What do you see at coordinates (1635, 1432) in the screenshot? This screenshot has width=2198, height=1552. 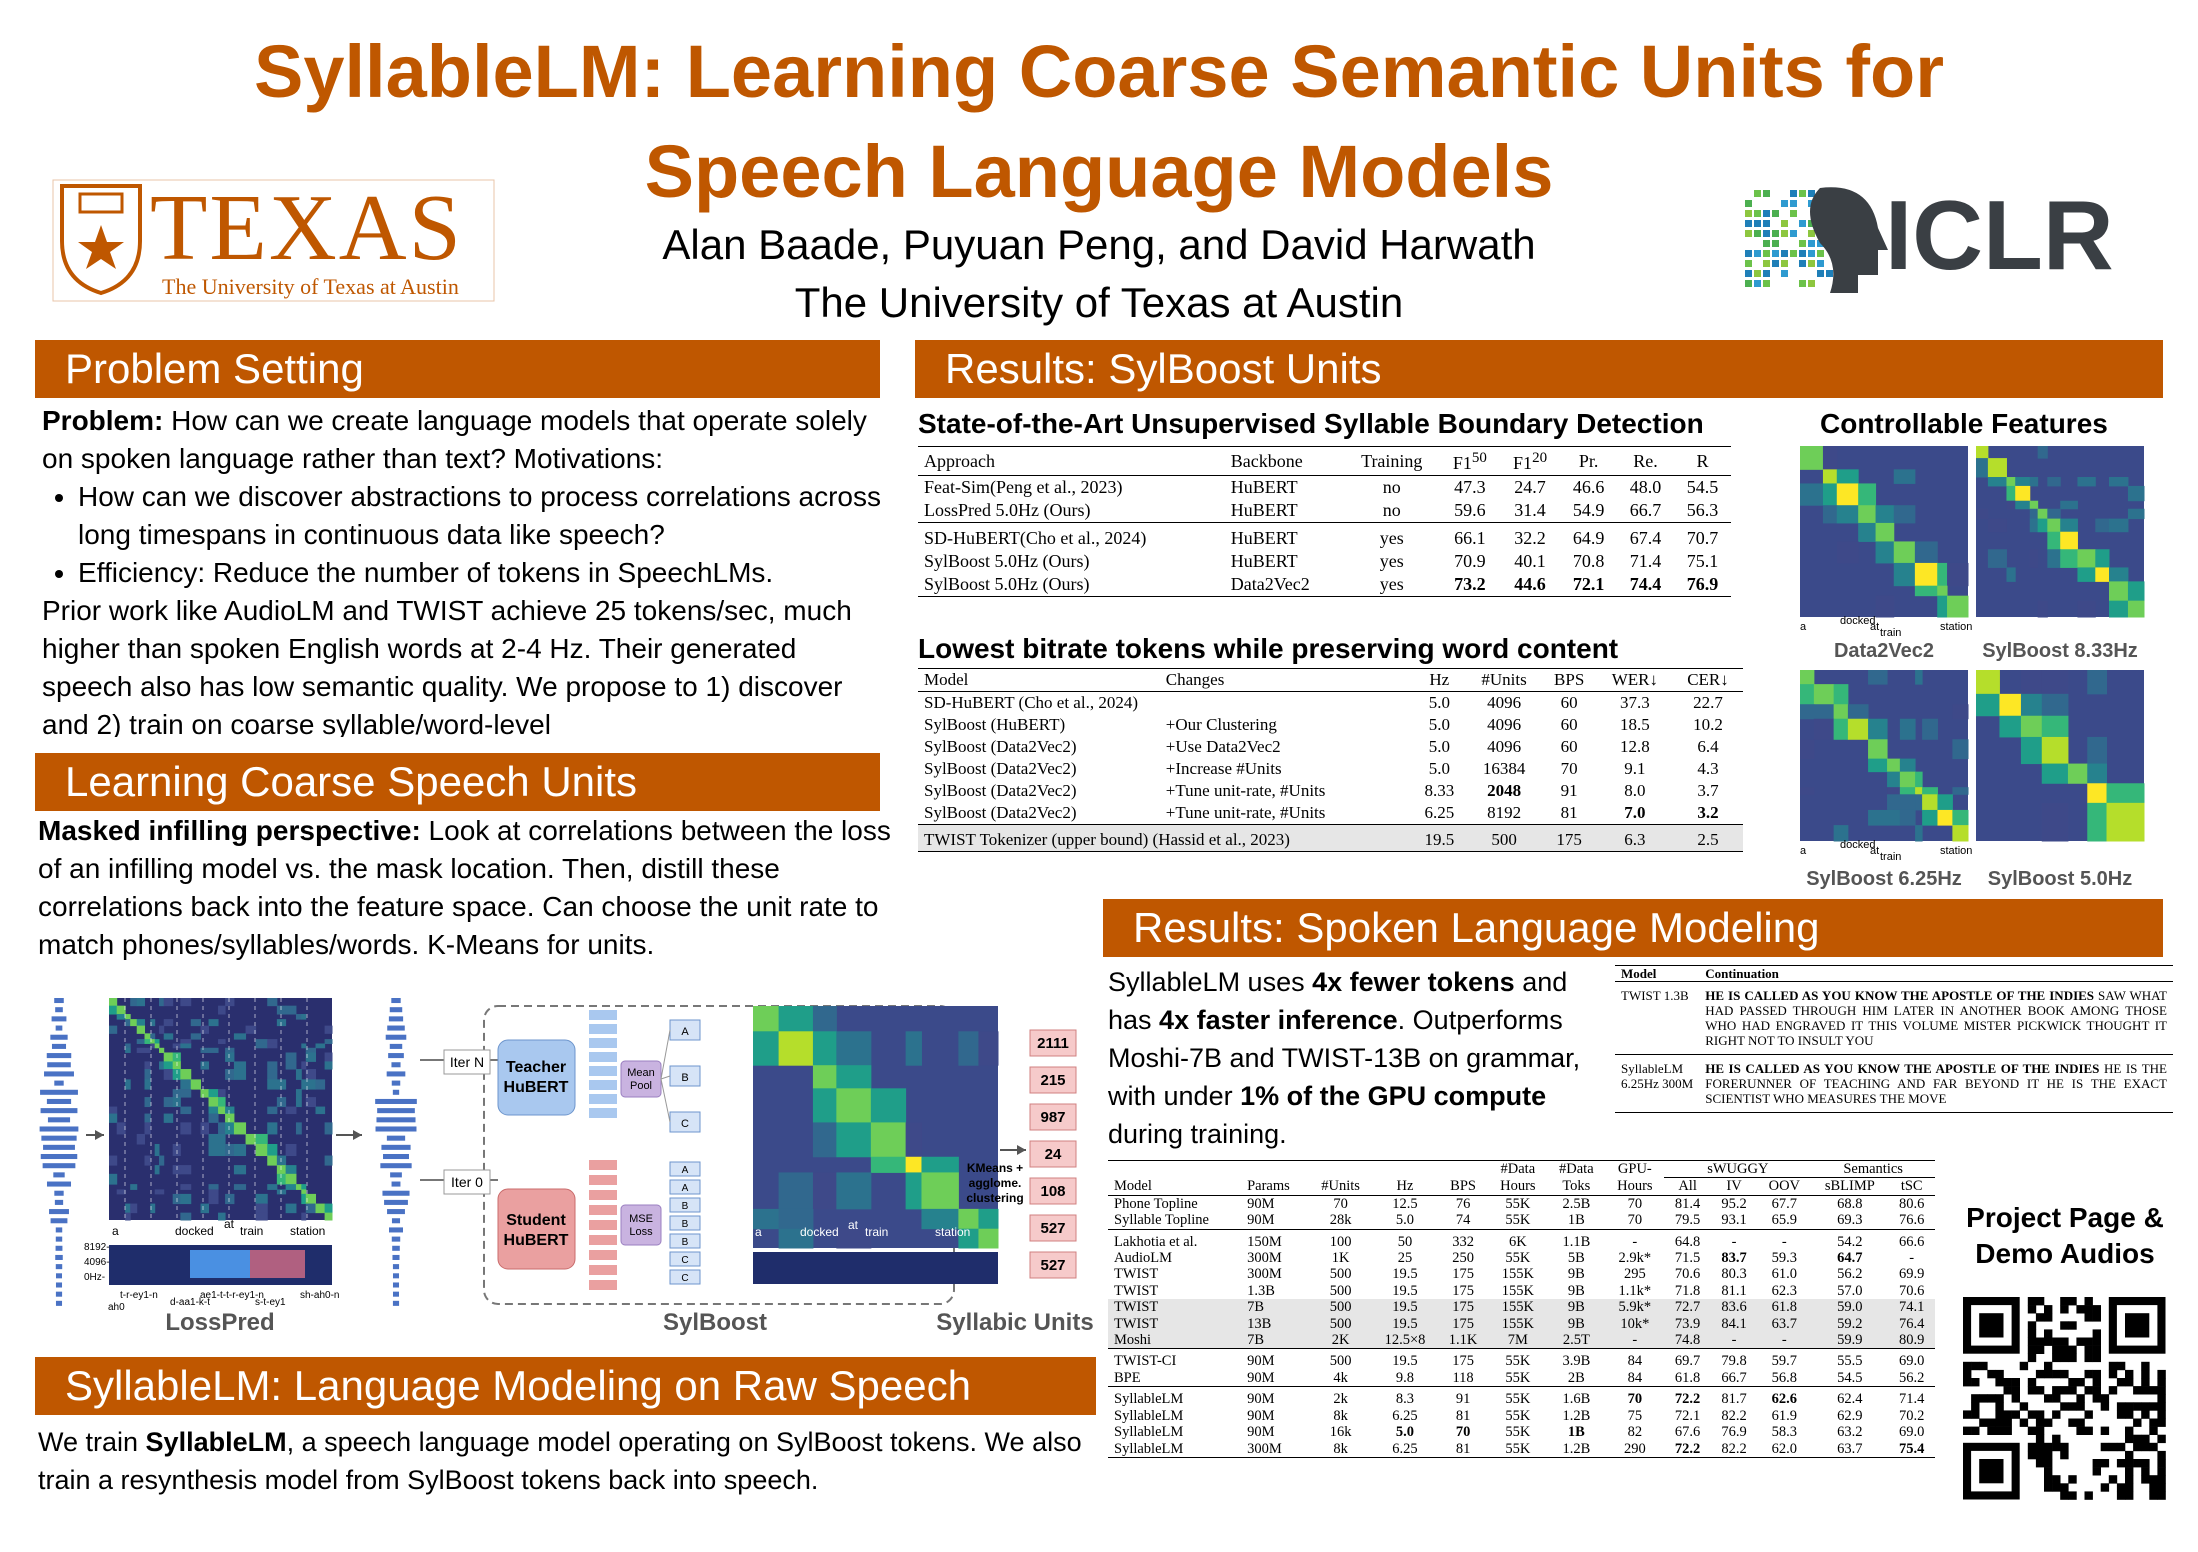 I see `table-cell: 82` at bounding box center [1635, 1432].